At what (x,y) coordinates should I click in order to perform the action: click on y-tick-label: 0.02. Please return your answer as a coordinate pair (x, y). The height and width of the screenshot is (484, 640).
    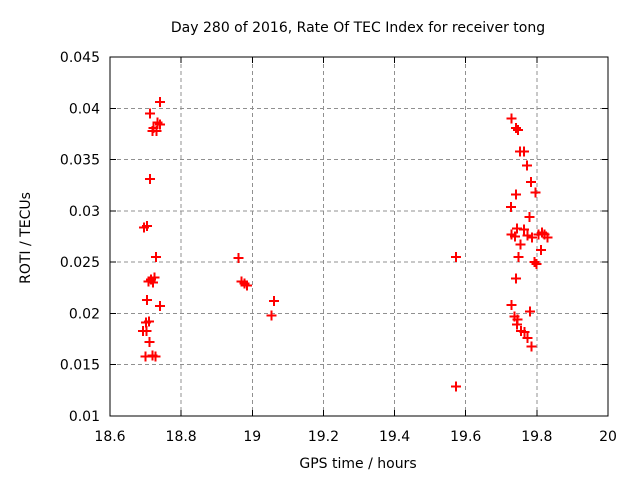
    Looking at the image, I should click on (84, 314).